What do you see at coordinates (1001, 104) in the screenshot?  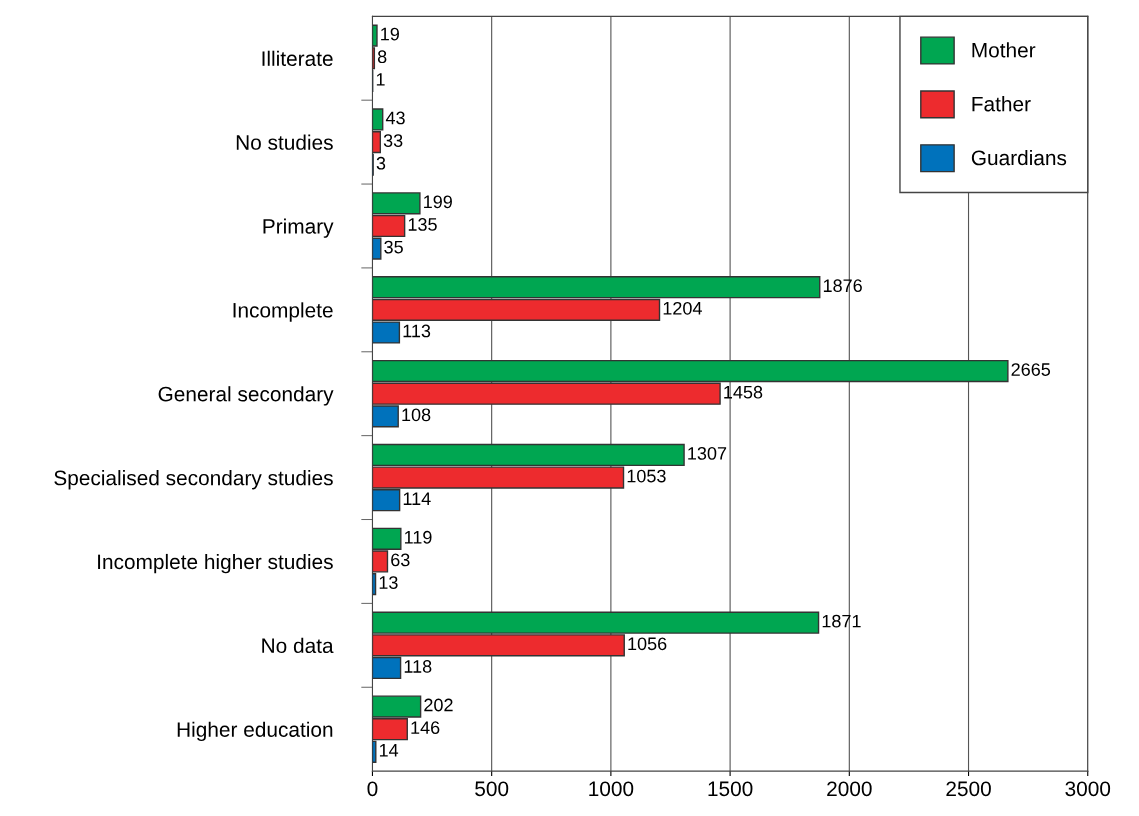 I see `legend-label: Father` at bounding box center [1001, 104].